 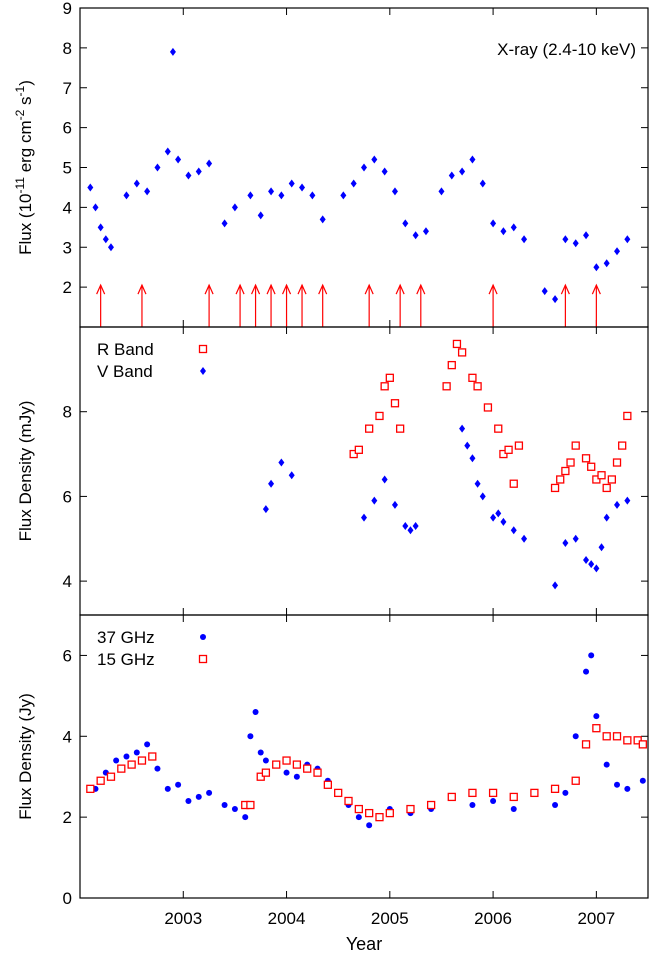 I want to click on legend-label: 15 GHz, so click(x=126, y=659).